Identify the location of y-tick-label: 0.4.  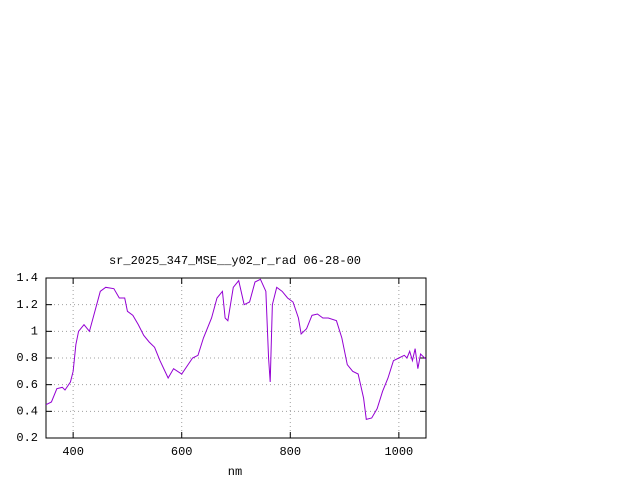
(27, 412).